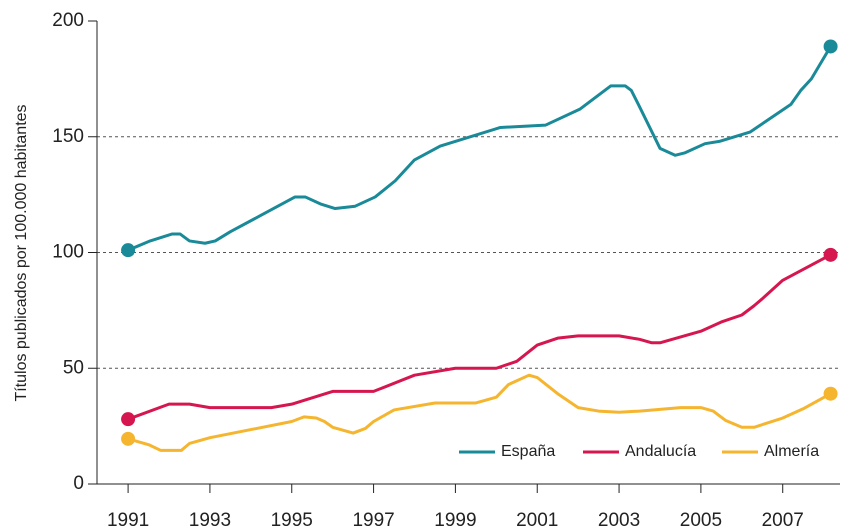  I want to click on y-tick-label: 0, so click(78, 483).